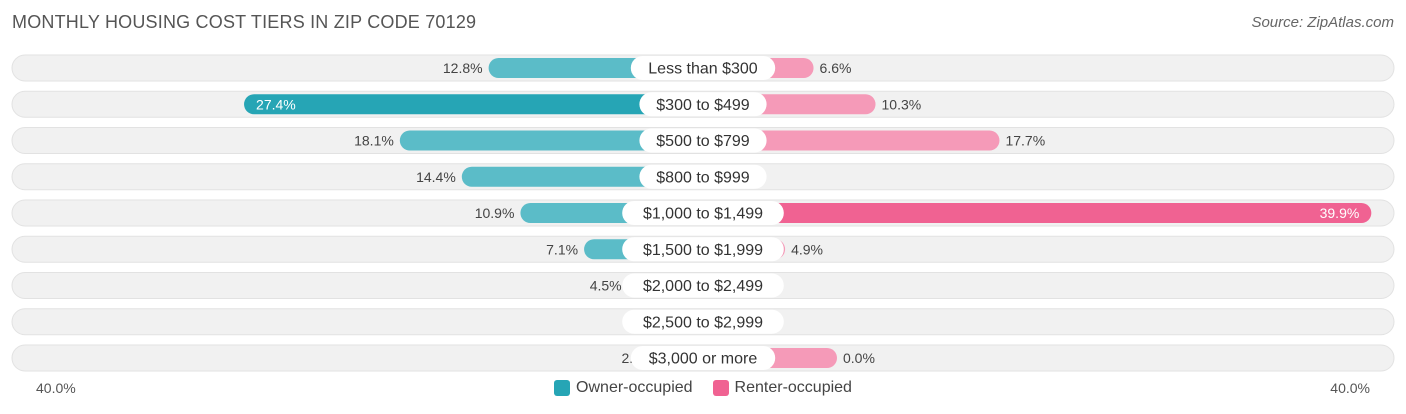 This screenshot has width=1406, height=414. What do you see at coordinates (56, 388) in the screenshot?
I see `axis-label-left: 40.0%` at bounding box center [56, 388].